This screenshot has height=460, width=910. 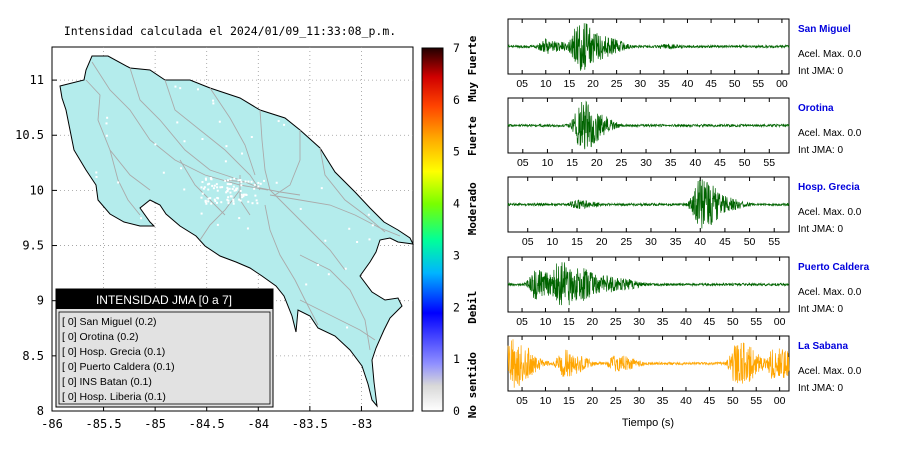 What do you see at coordinates (118, 367) in the screenshot?
I see `legend-item: [ 0] Puerto Caldera (0.1)` at bounding box center [118, 367].